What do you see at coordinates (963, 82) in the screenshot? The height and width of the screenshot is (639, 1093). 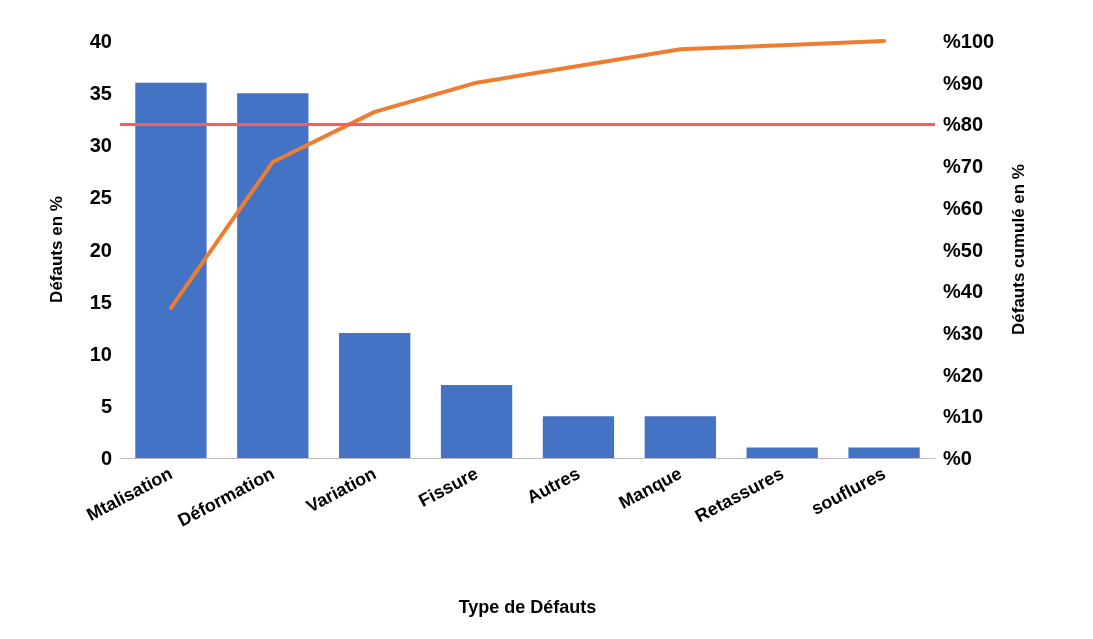 I see `y2-tick-label: %90` at bounding box center [963, 82].